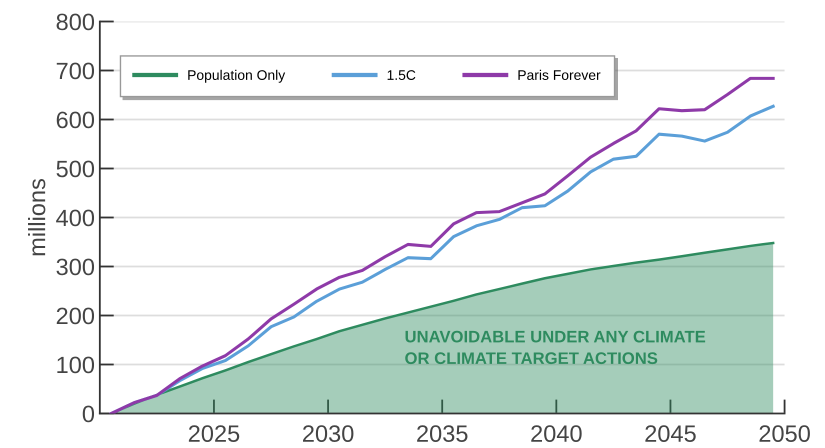 The image size is (825, 448). Describe the element at coordinates (75, 218) in the screenshot. I see `y-tick-label: 400` at that location.